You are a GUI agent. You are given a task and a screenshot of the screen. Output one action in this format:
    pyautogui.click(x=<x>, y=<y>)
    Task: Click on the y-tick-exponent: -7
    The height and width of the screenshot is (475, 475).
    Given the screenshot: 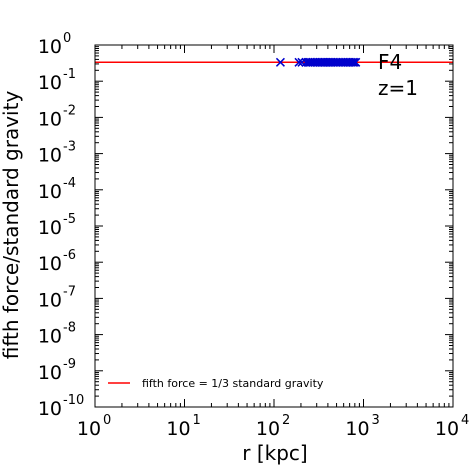 What is the action you would take?
    pyautogui.click(x=69, y=291)
    